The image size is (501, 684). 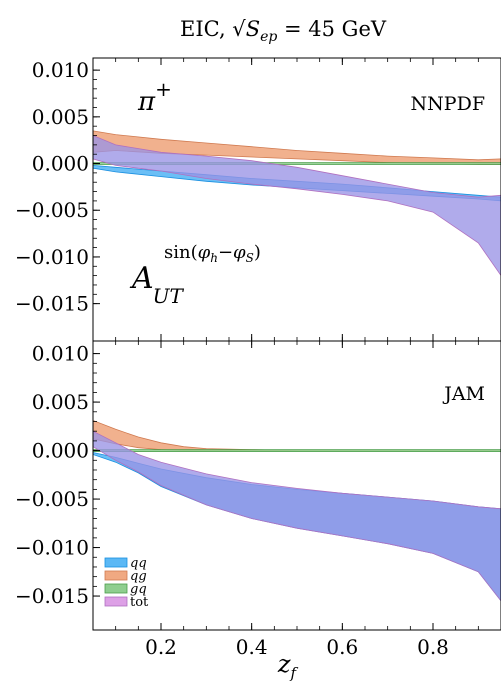 What do you see at coordinates (463, 394) in the screenshot?
I see `panel-label-bottom: JAM` at bounding box center [463, 394].